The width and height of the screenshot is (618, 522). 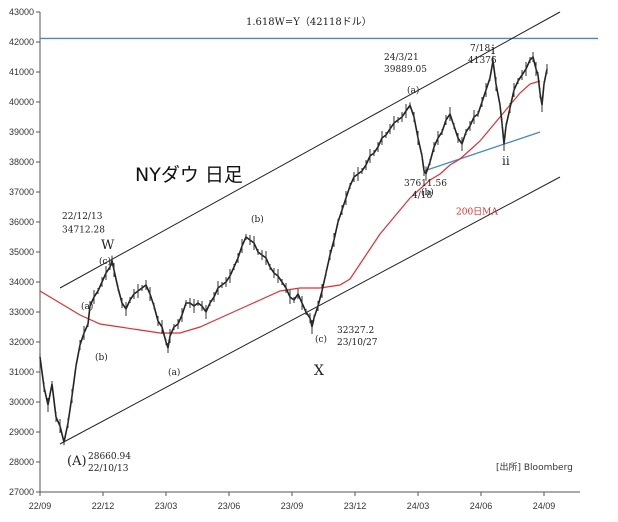 What do you see at coordinates (480, 49) in the screenshot?
I see `wave-annotation: 7/18` at bounding box center [480, 49].